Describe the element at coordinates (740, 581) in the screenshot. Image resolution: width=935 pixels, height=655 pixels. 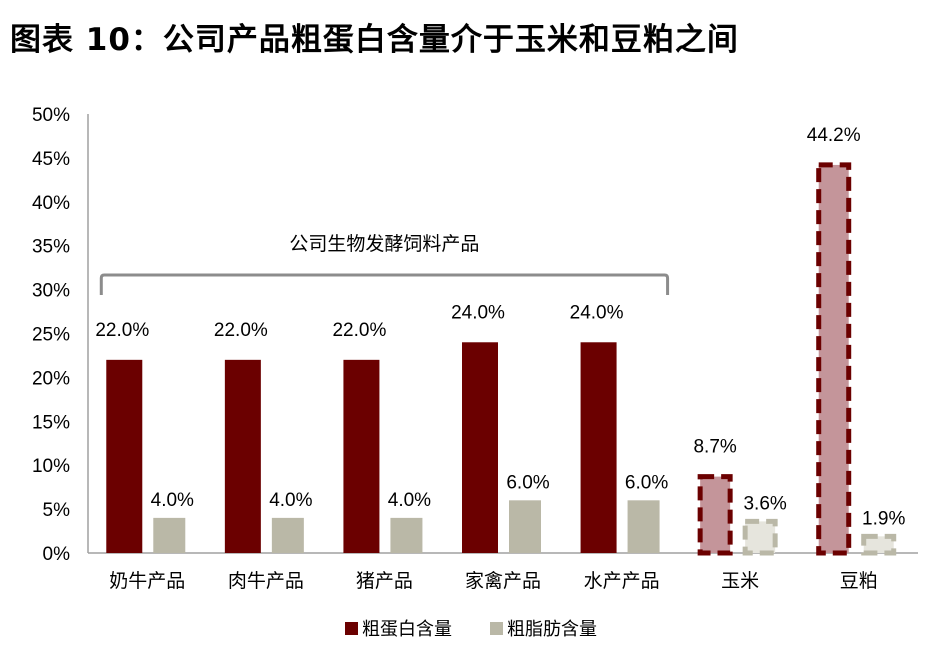
I see `x-tick-label: 玉米` at that location.